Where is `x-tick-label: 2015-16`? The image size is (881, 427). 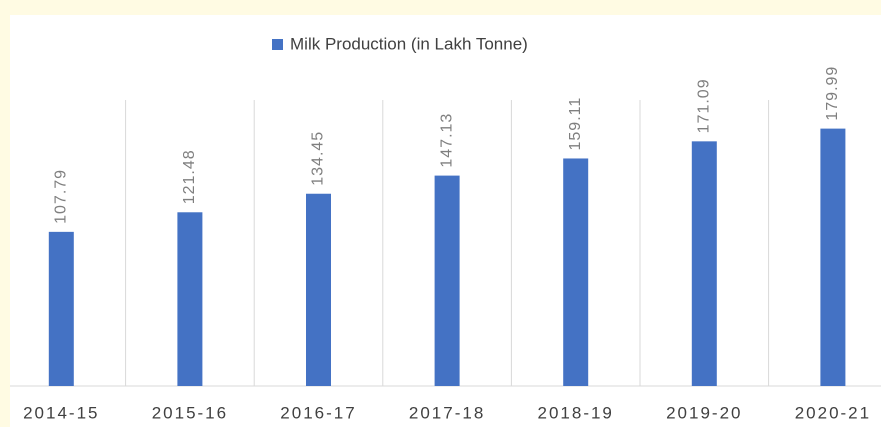 x-tick-label: 2015-16 is located at coordinates (190, 412).